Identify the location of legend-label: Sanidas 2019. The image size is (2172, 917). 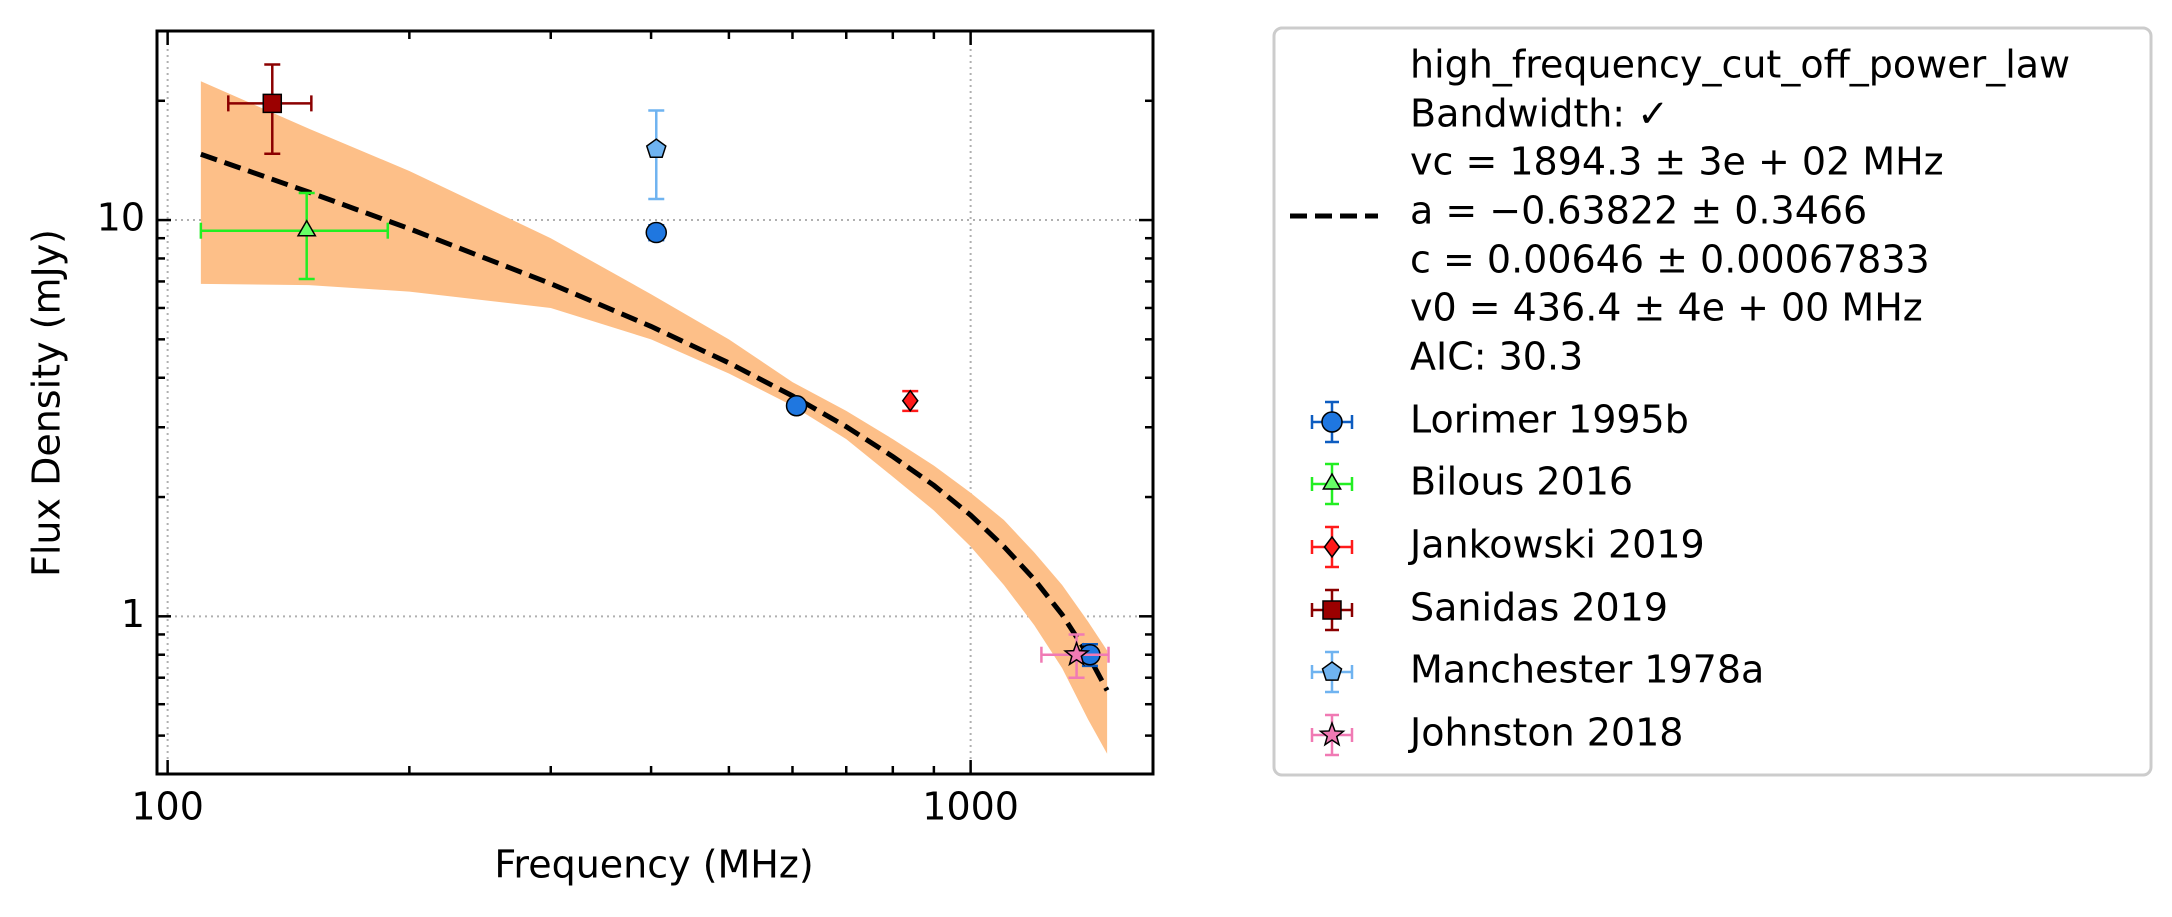
(1539, 608).